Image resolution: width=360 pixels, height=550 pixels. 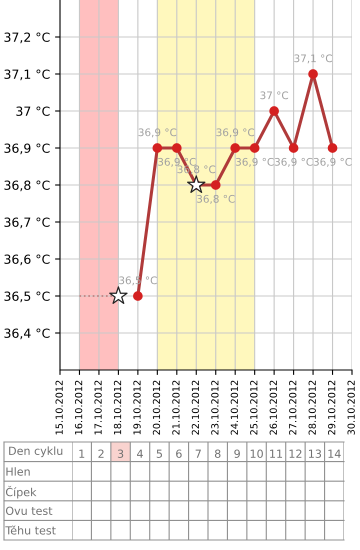 What do you see at coordinates (332, 407) in the screenshot?
I see `x-tick-label: 29.10.2012` at bounding box center [332, 407].